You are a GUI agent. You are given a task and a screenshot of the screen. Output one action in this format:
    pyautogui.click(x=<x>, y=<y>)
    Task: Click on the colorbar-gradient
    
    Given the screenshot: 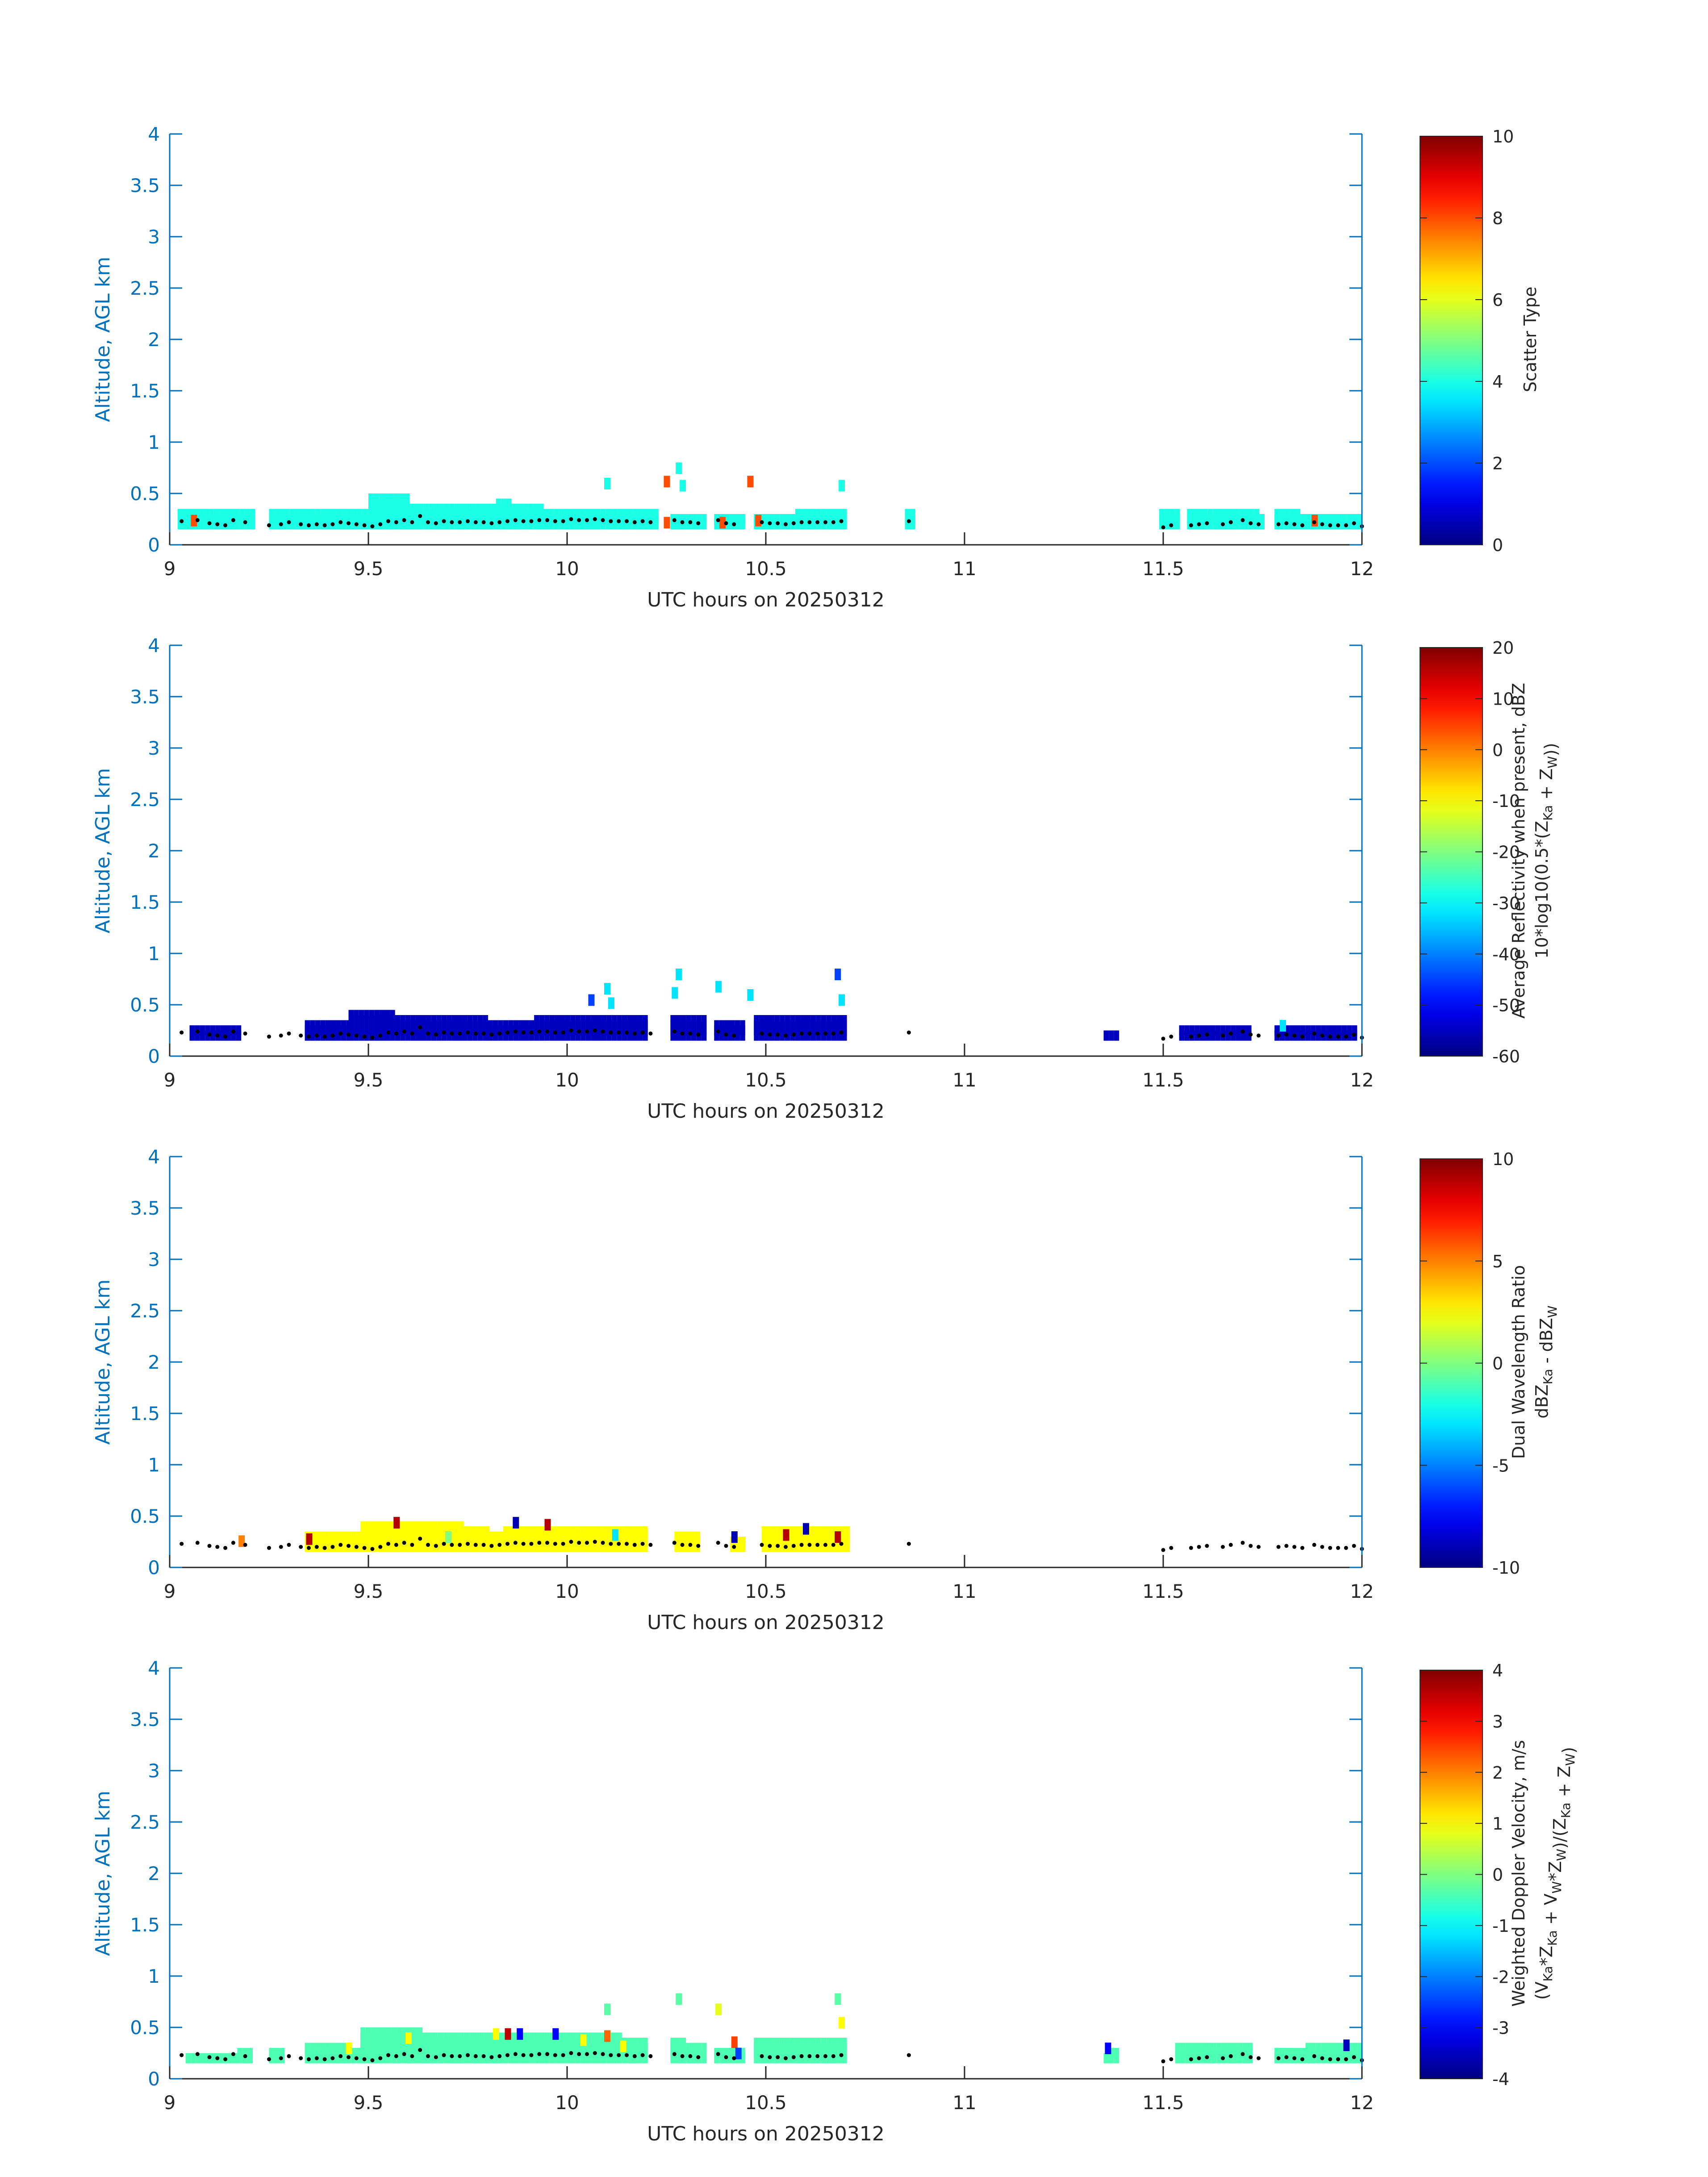 What is the action you would take?
    pyautogui.click(x=1451, y=852)
    